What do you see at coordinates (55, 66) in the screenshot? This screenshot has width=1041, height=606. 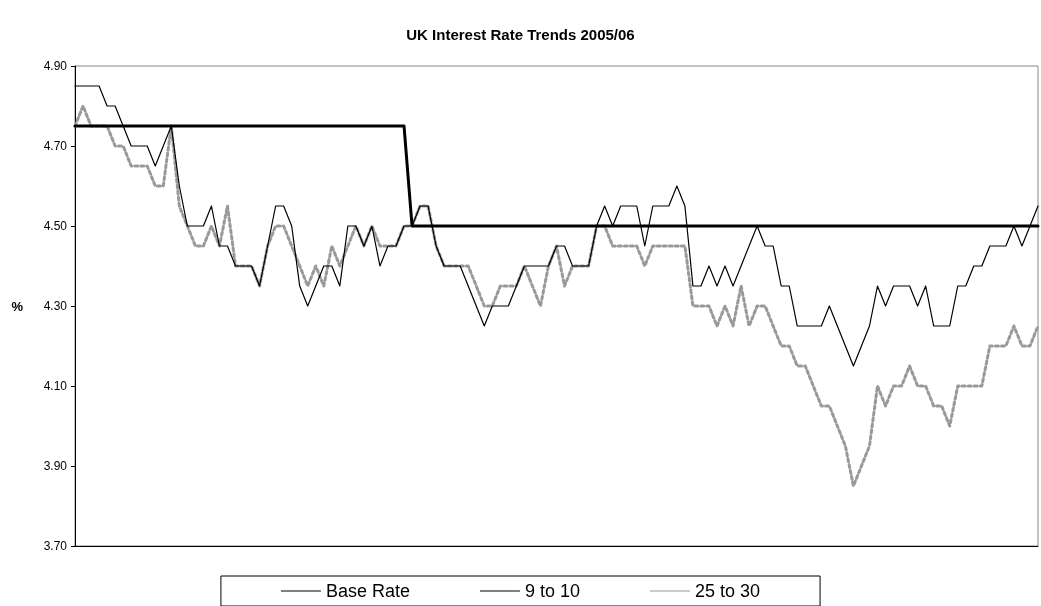 I see `y-tick-label: 4.90` at bounding box center [55, 66].